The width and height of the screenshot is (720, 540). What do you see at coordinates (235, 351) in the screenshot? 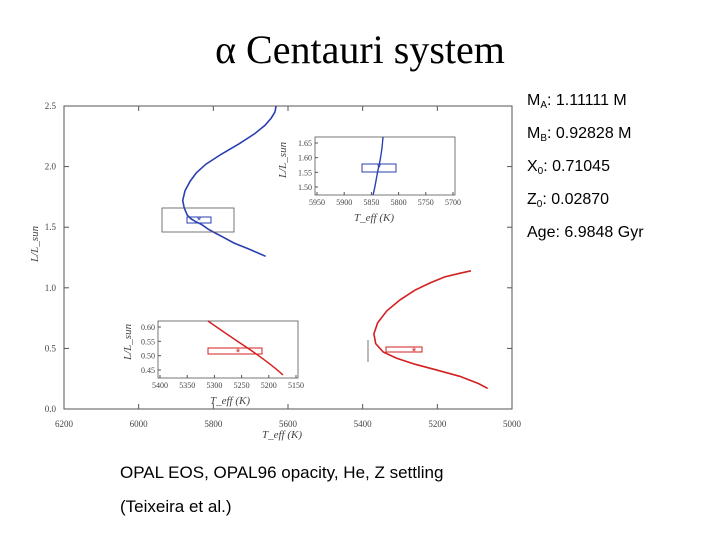
I see `inset-b-obs-box` at bounding box center [235, 351].